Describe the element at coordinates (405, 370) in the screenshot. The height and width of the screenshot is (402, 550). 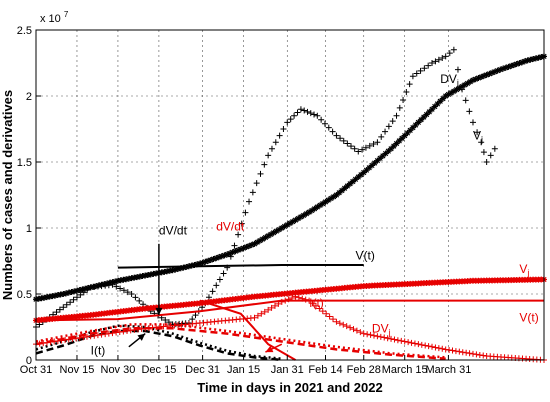
I see `x-tick-label: March 15` at that location.